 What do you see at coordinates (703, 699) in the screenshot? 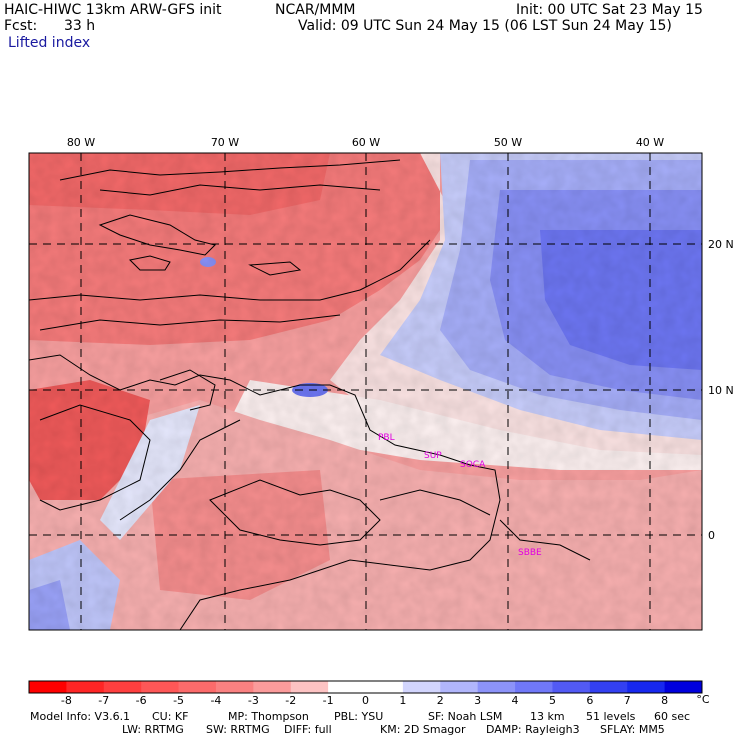
I see `colorbar-unit: °C` at bounding box center [703, 699].